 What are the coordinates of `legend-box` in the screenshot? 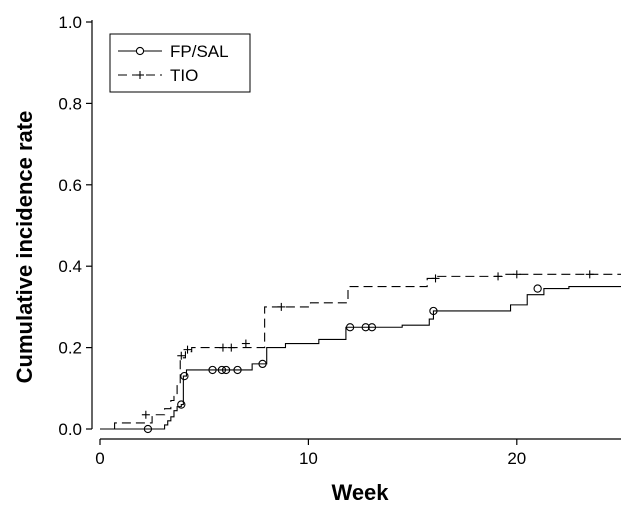 It's located at (180, 63).